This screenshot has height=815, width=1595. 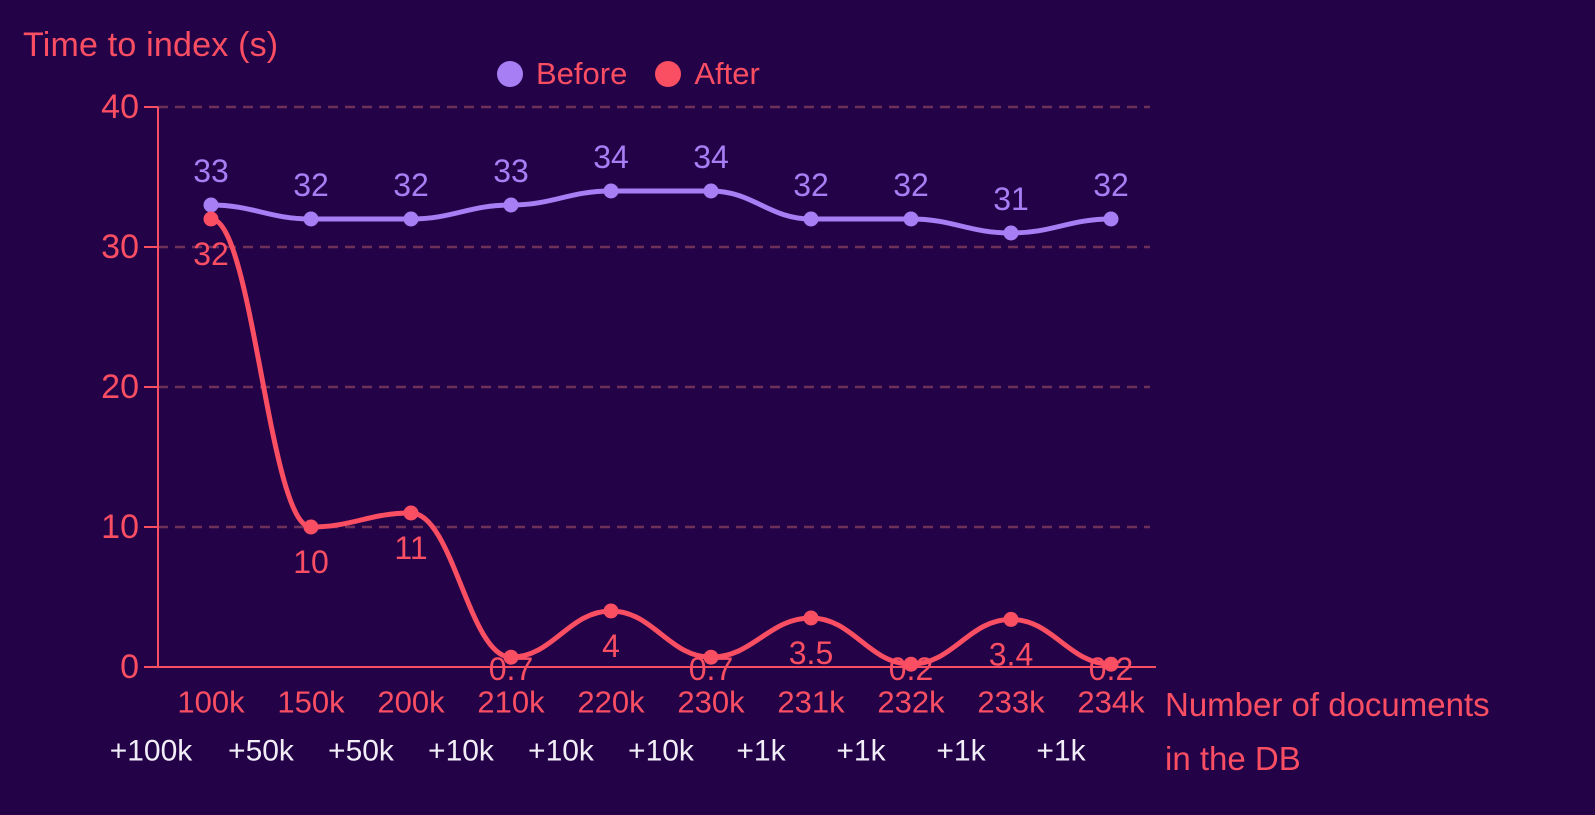 What do you see at coordinates (120, 247) in the screenshot?
I see `y-tick-label: 30` at bounding box center [120, 247].